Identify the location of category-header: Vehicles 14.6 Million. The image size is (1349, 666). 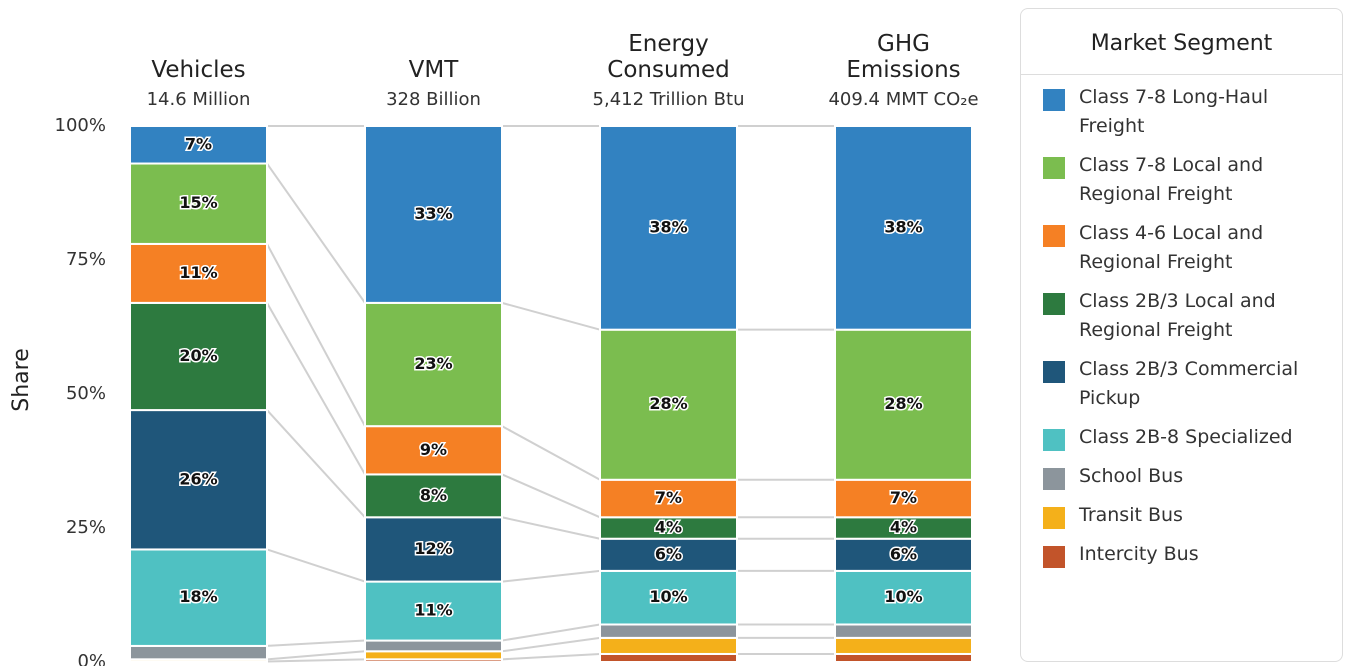
(199, 60).